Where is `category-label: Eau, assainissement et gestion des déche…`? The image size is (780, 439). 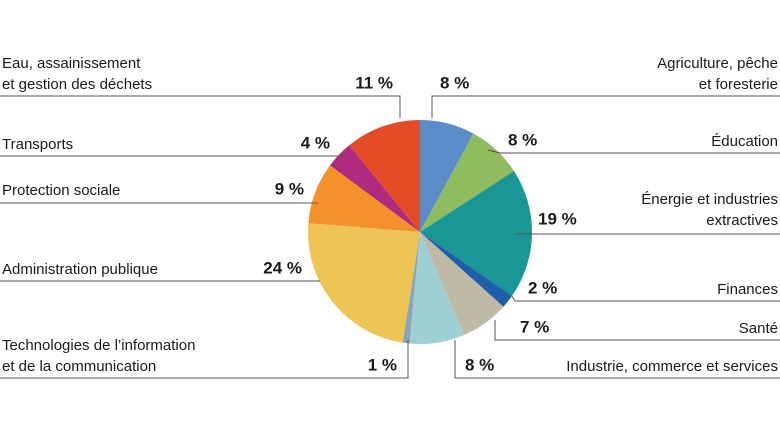 category-label: Eau, assainissement et gestion des déche… is located at coordinates (77, 74).